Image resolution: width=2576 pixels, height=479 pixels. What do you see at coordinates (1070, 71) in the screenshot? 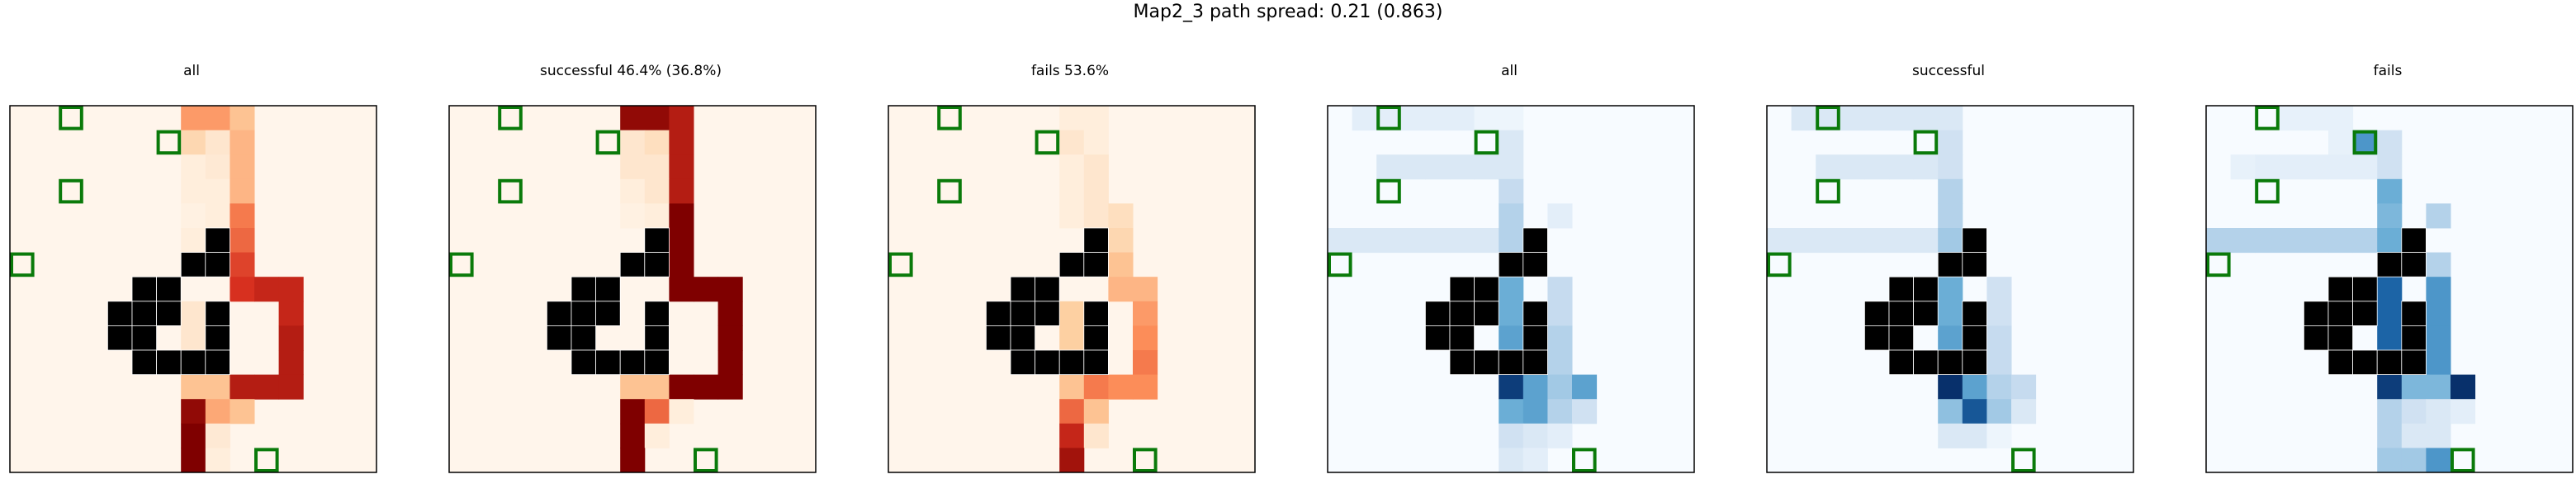
I see `panel-title: fails 53.6%` at bounding box center [1070, 71].